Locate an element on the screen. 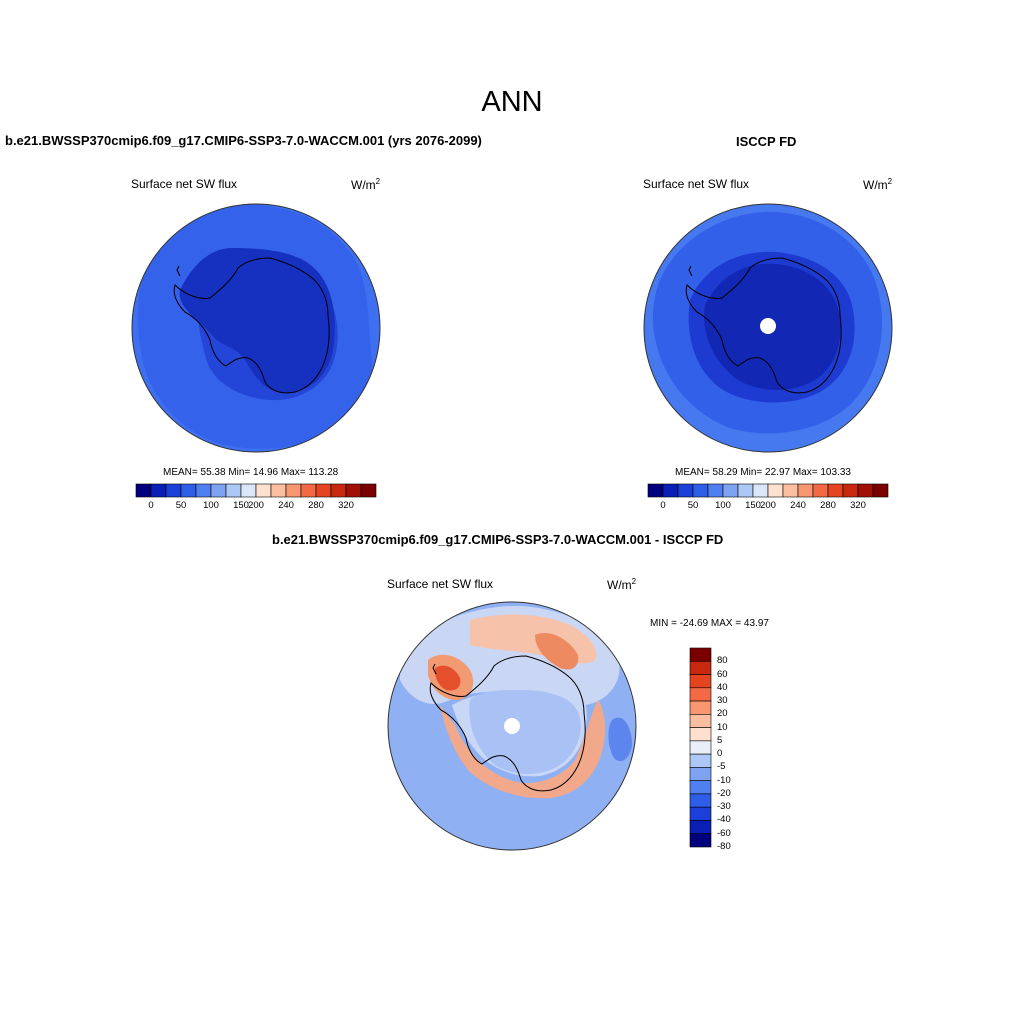 The height and width of the screenshot is (1024, 1024). test-map-coastline is located at coordinates (251, 325).